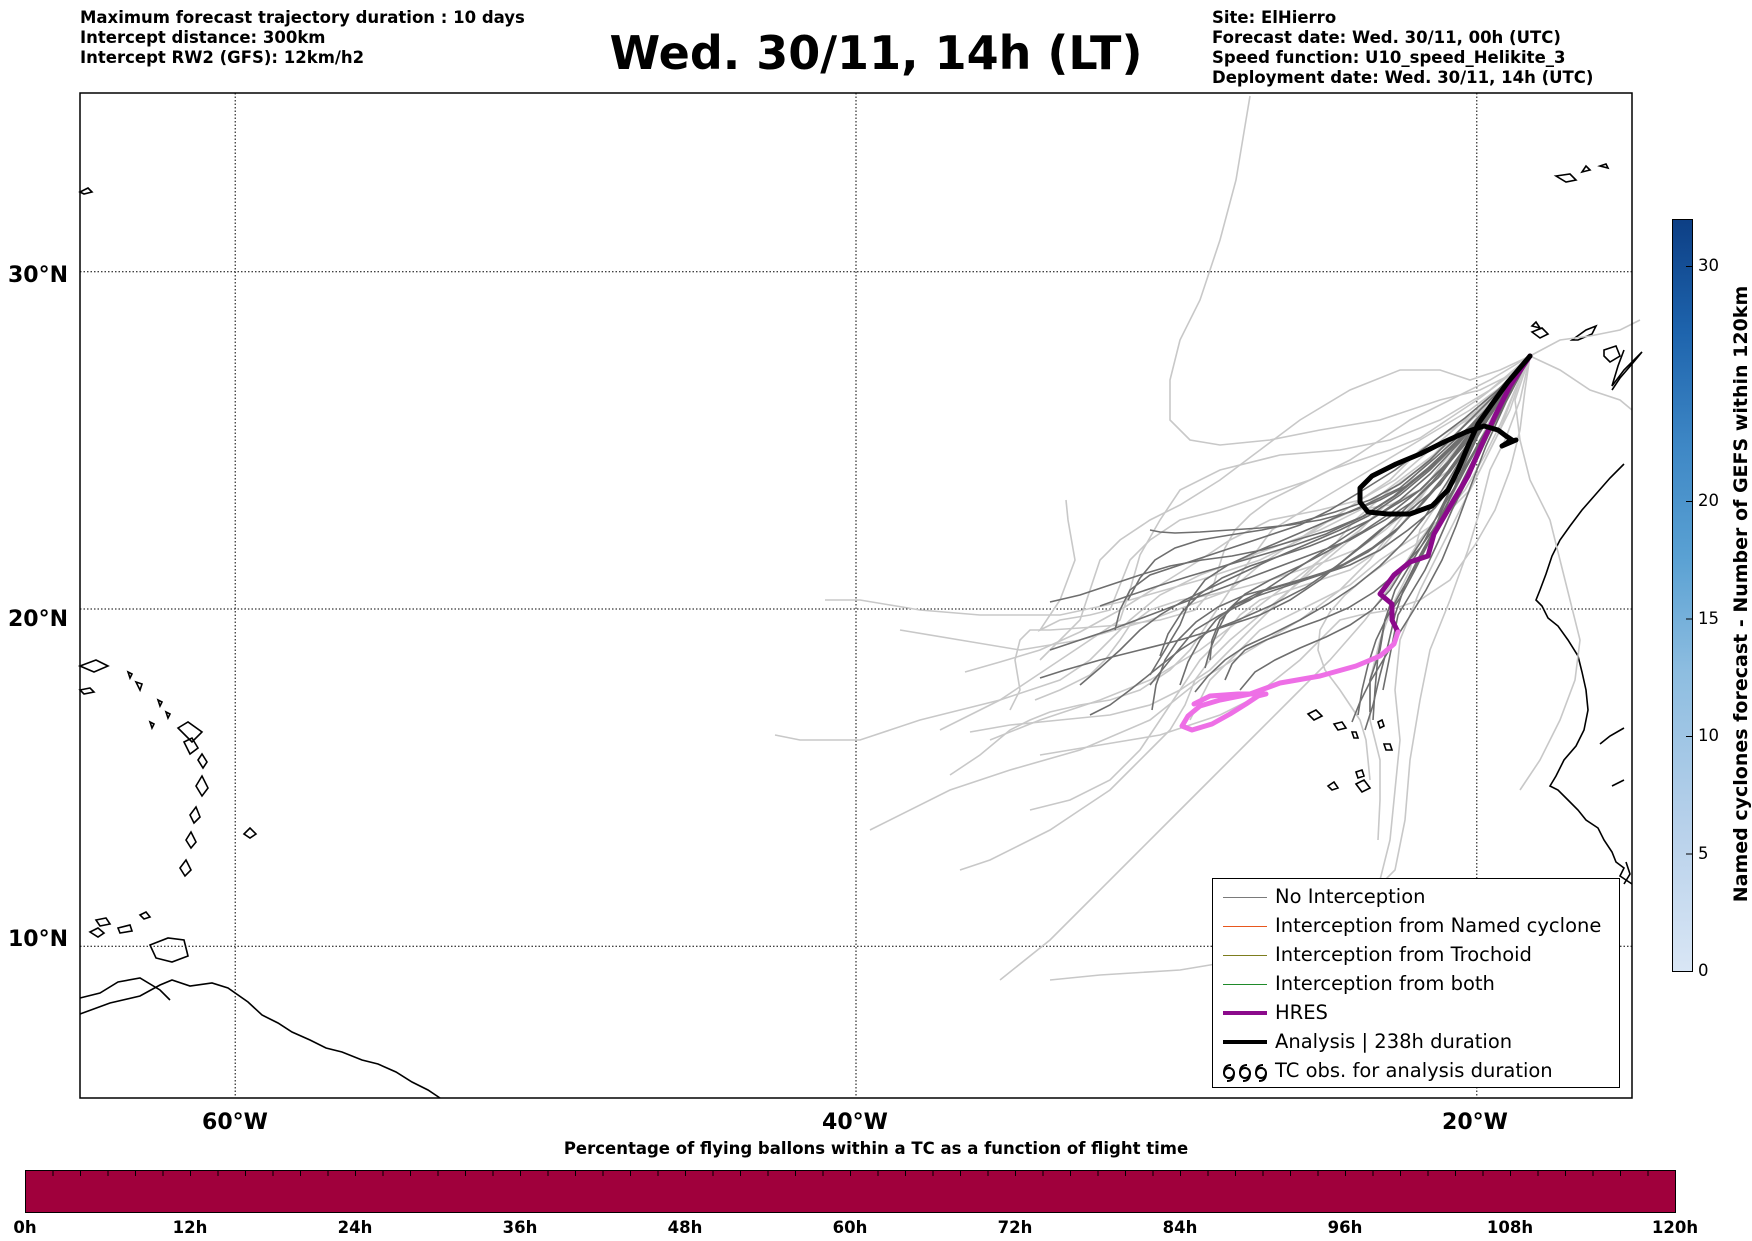  I want to click on flight-time-bar, so click(850, 1191).